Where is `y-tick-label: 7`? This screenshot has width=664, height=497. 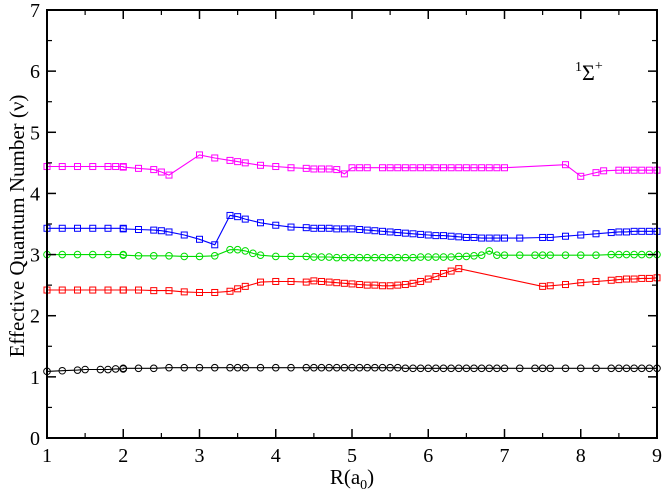
y-tick-label: 7 is located at coordinates (35, 11).